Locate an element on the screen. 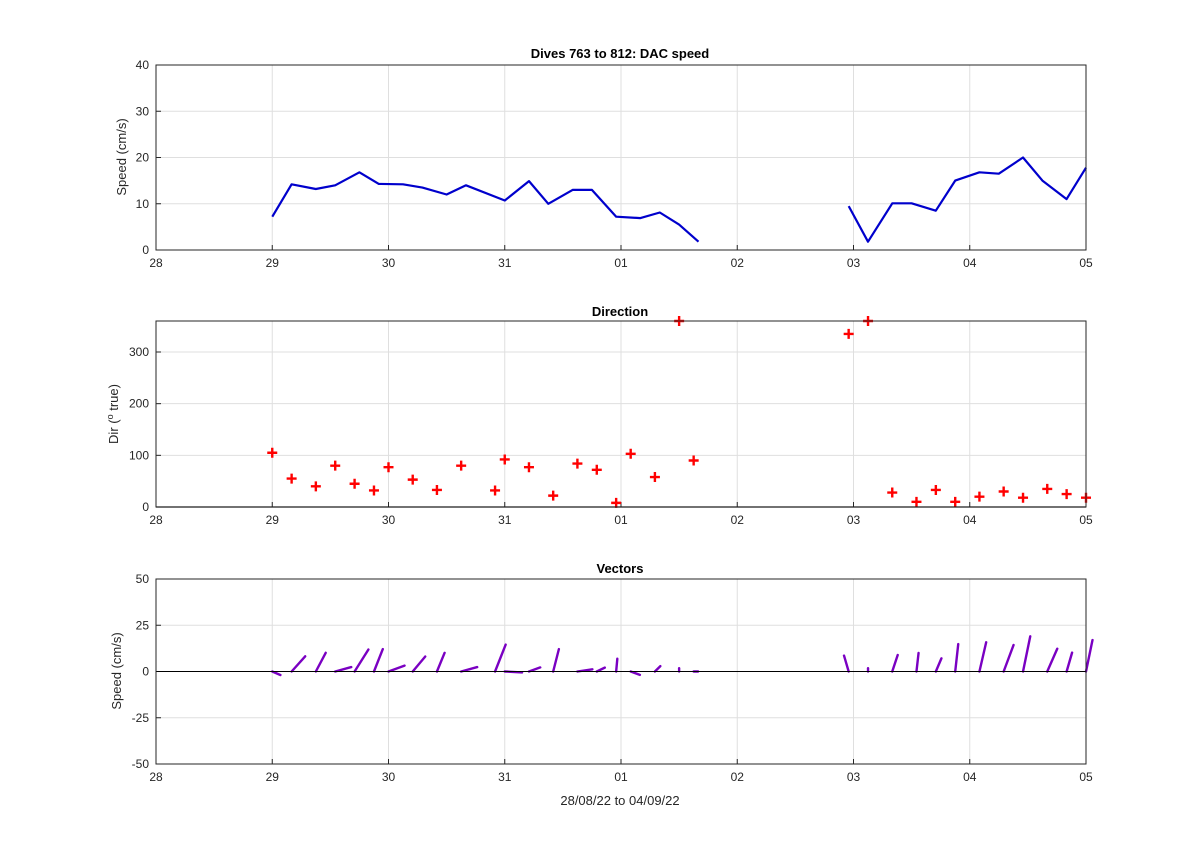 Image resolution: width=1200 pixels, height=859 pixels. vectors-x-tick-label: 05 is located at coordinates (1086, 777).